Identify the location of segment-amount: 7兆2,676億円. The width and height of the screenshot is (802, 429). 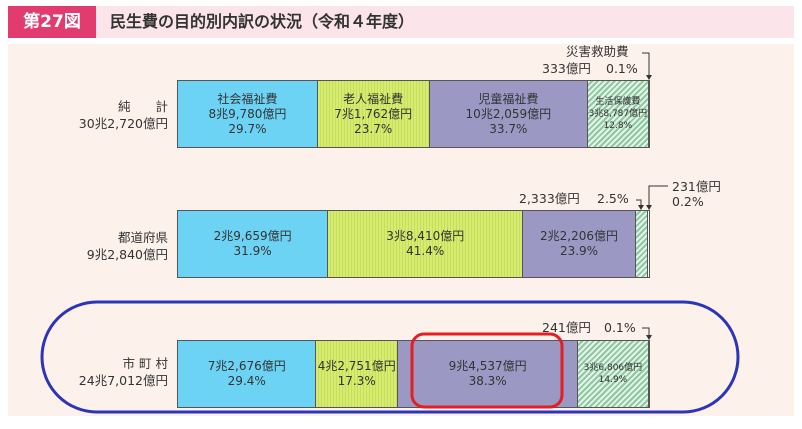
(246, 366).